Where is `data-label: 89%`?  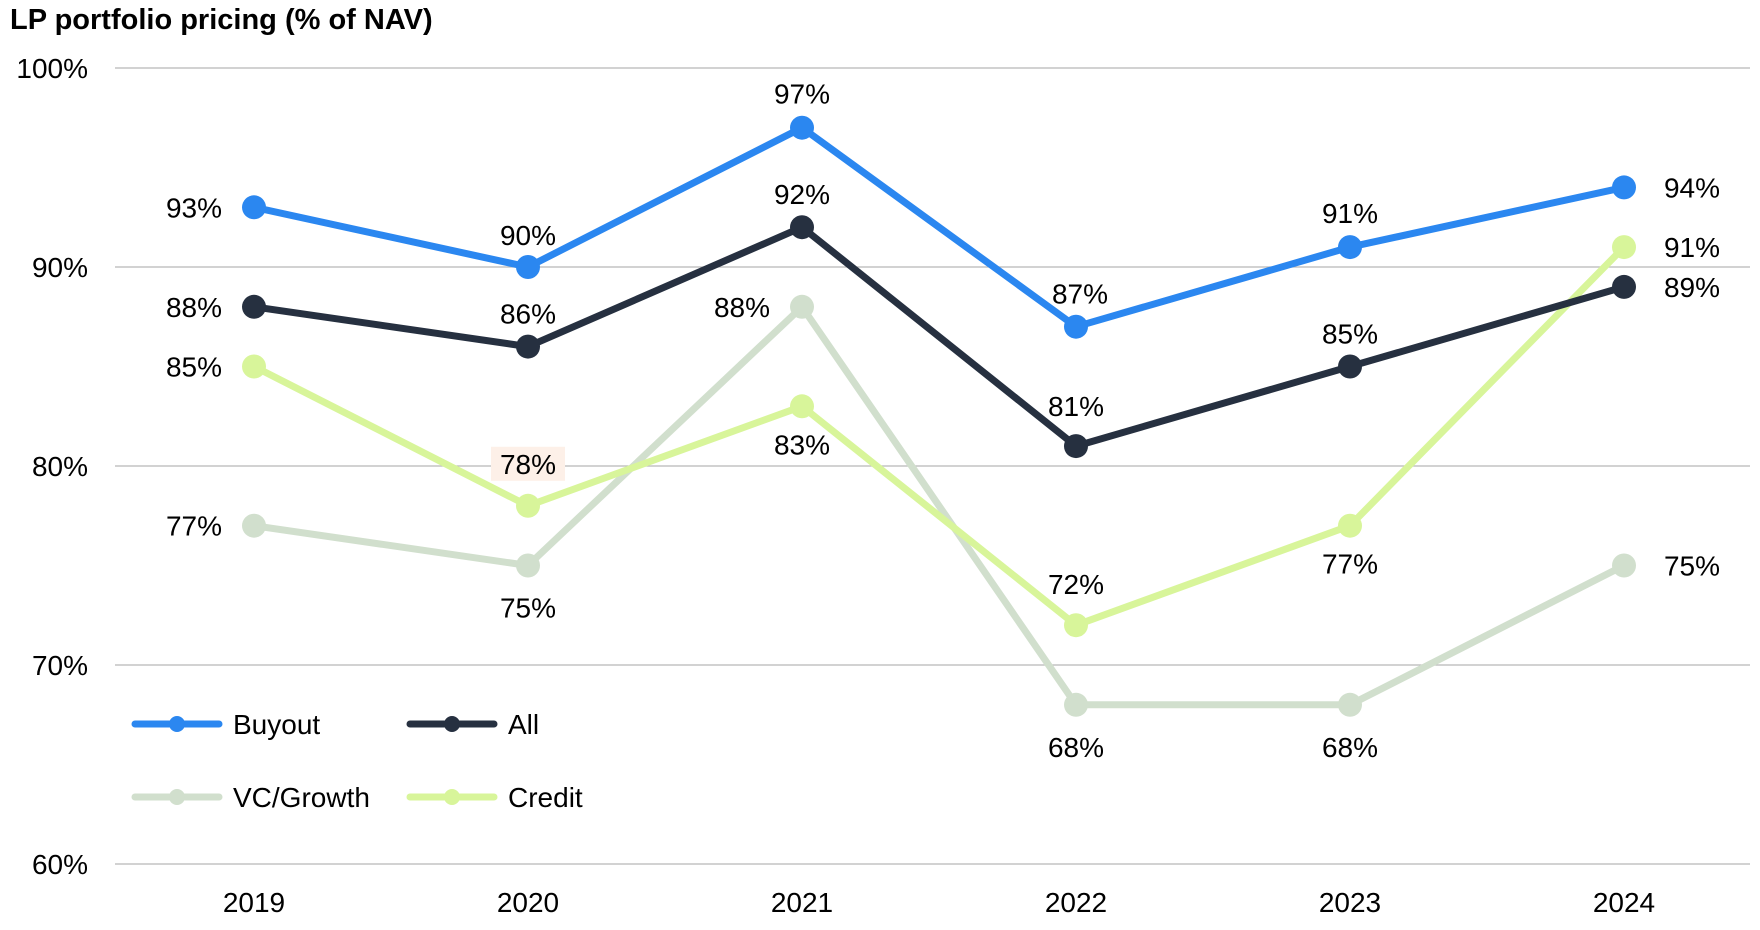 data-label: 89% is located at coordinates (1692, 287).